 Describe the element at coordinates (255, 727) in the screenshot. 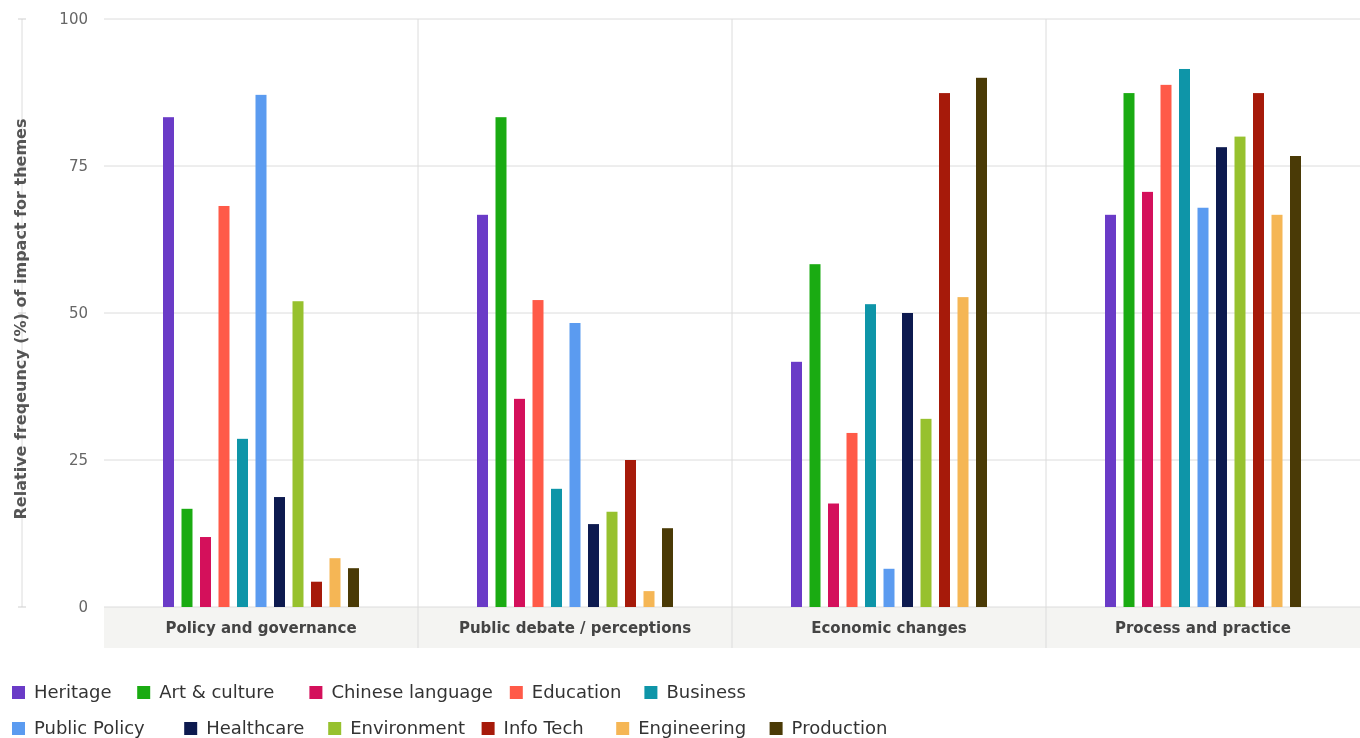

I see `legend-label: Healthcare` at that location.